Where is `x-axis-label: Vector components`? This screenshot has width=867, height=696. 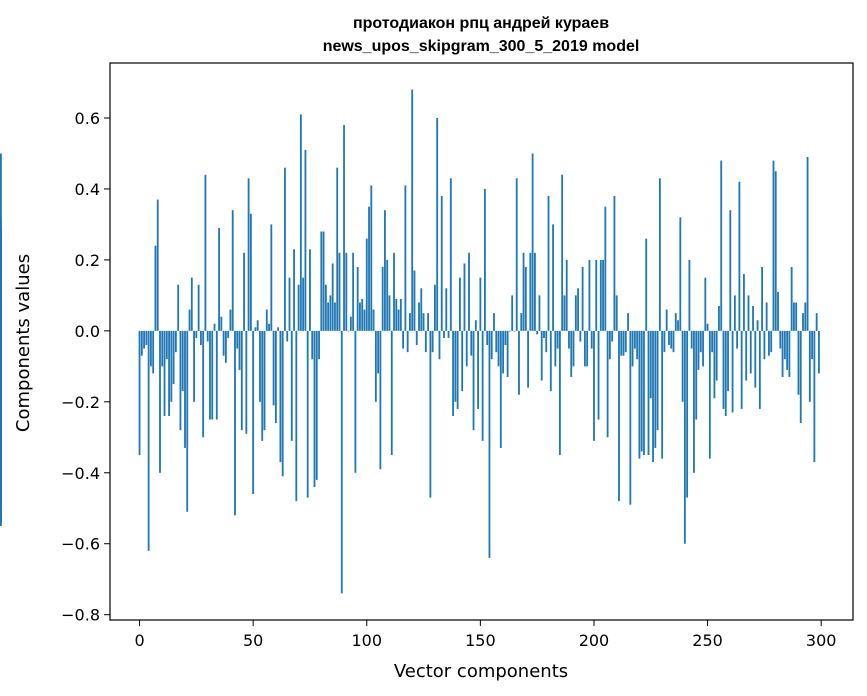
x-axis-label: Vector components is located at coordinates (481, 671).